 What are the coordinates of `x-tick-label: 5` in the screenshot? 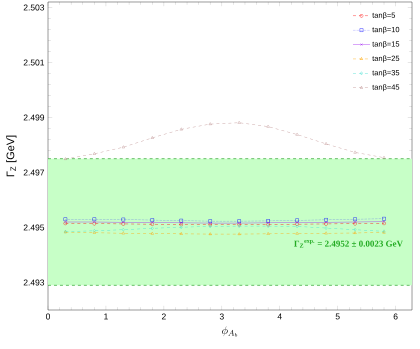 It's located at (338, 317).